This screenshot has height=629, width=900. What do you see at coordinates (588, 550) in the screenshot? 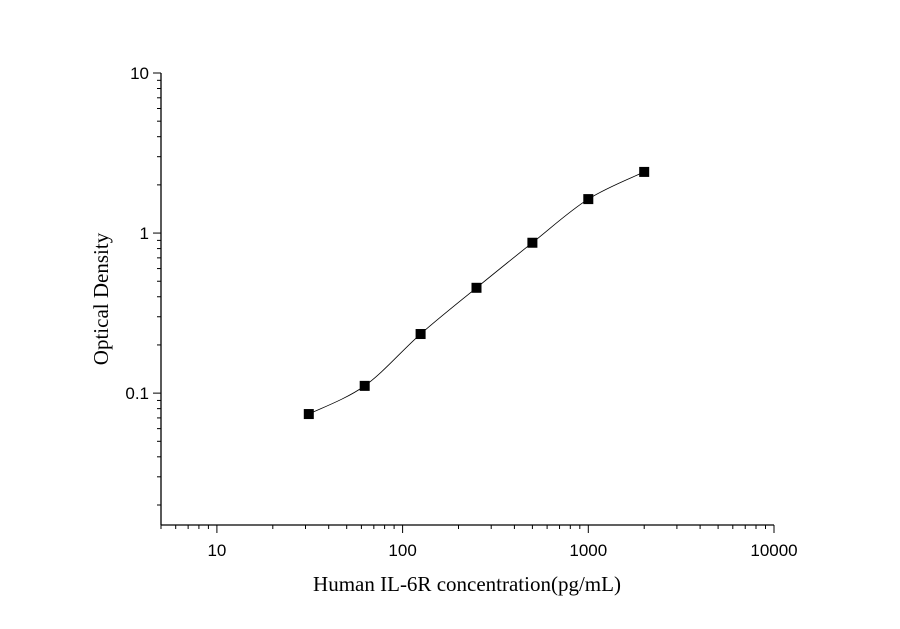
I see `x-tick-label: 1000` at bounding box center [588, 550].